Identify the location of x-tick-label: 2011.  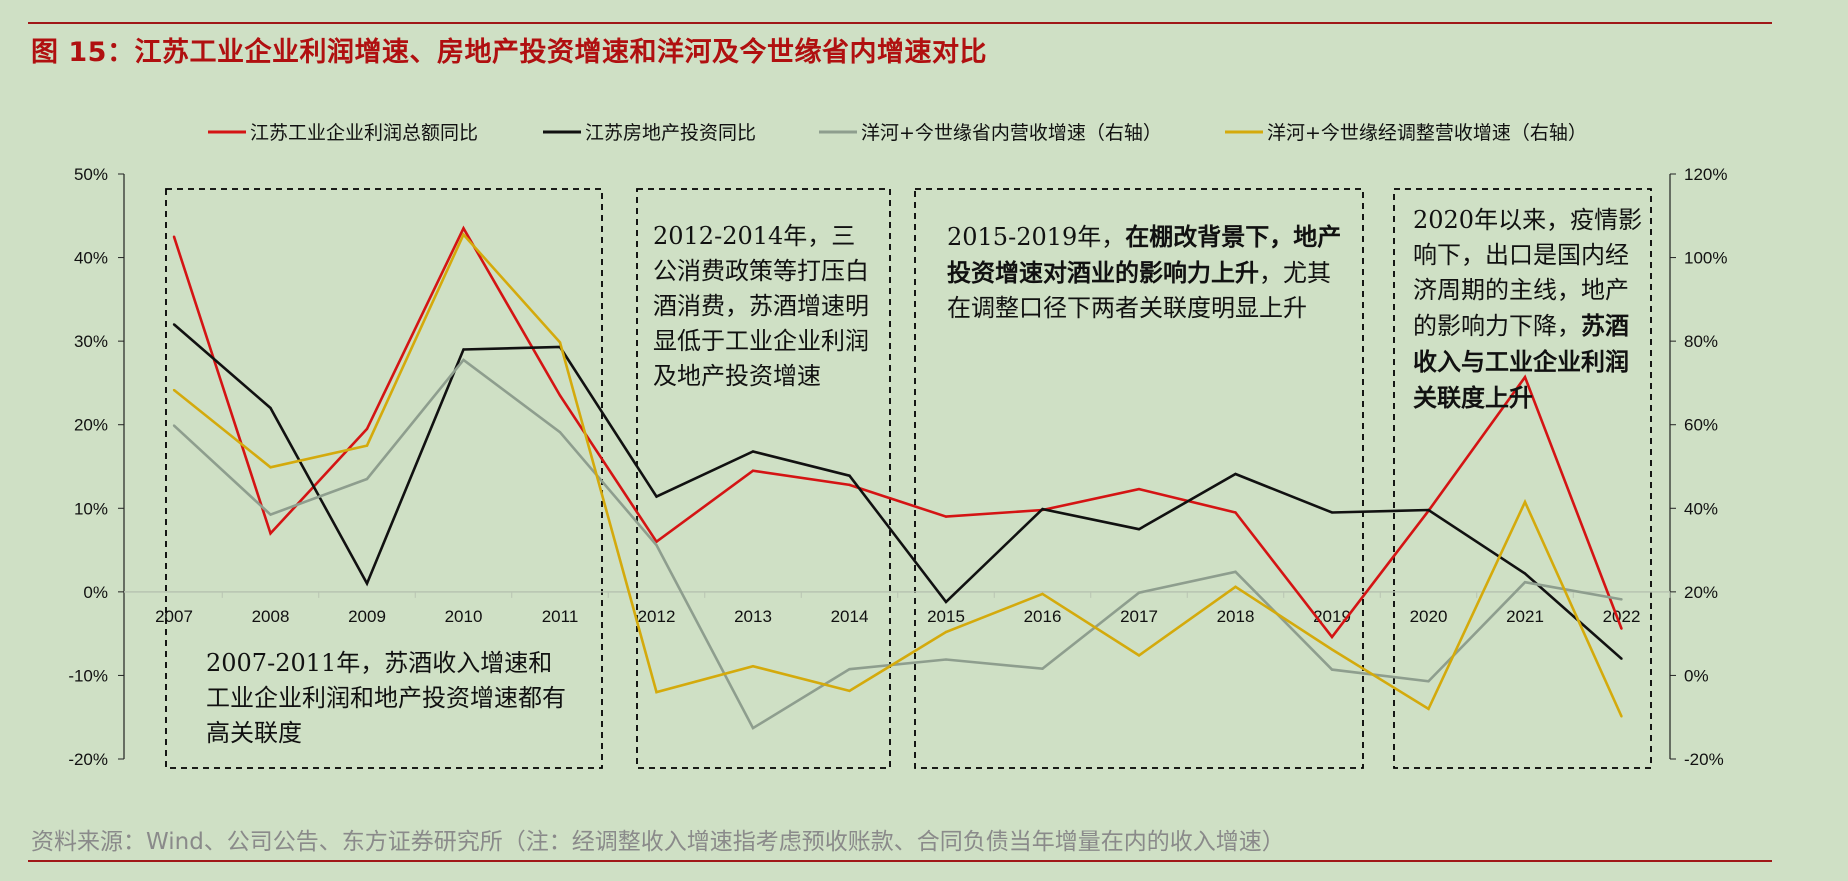
(560, 616).